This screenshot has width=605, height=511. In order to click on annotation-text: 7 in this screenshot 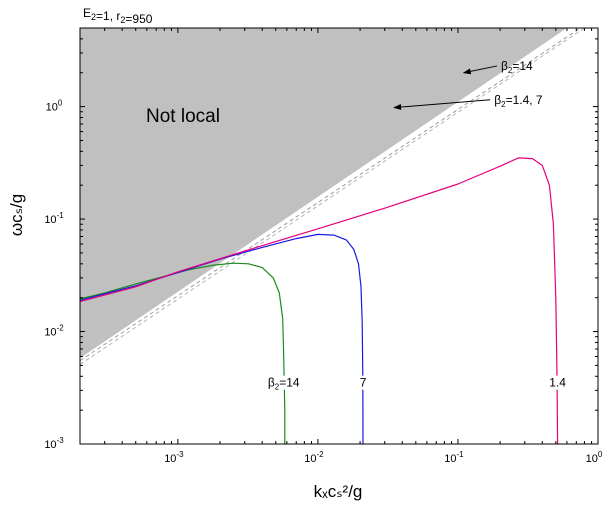, I will do `click(363, 383)`.